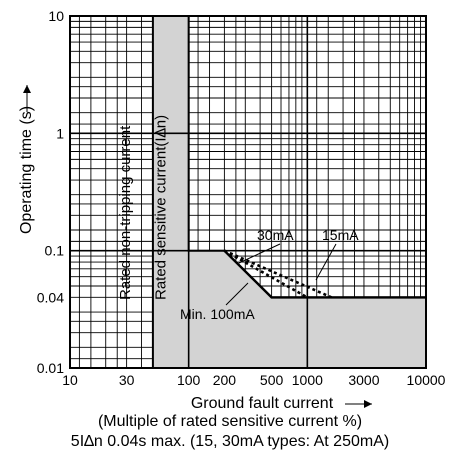 Image resolution: width=460 pixels, height=455 pixels. Describe the element at coordinates (340, 235) in the screenshot. I see `series-label-15mA: 15mA` at that location.